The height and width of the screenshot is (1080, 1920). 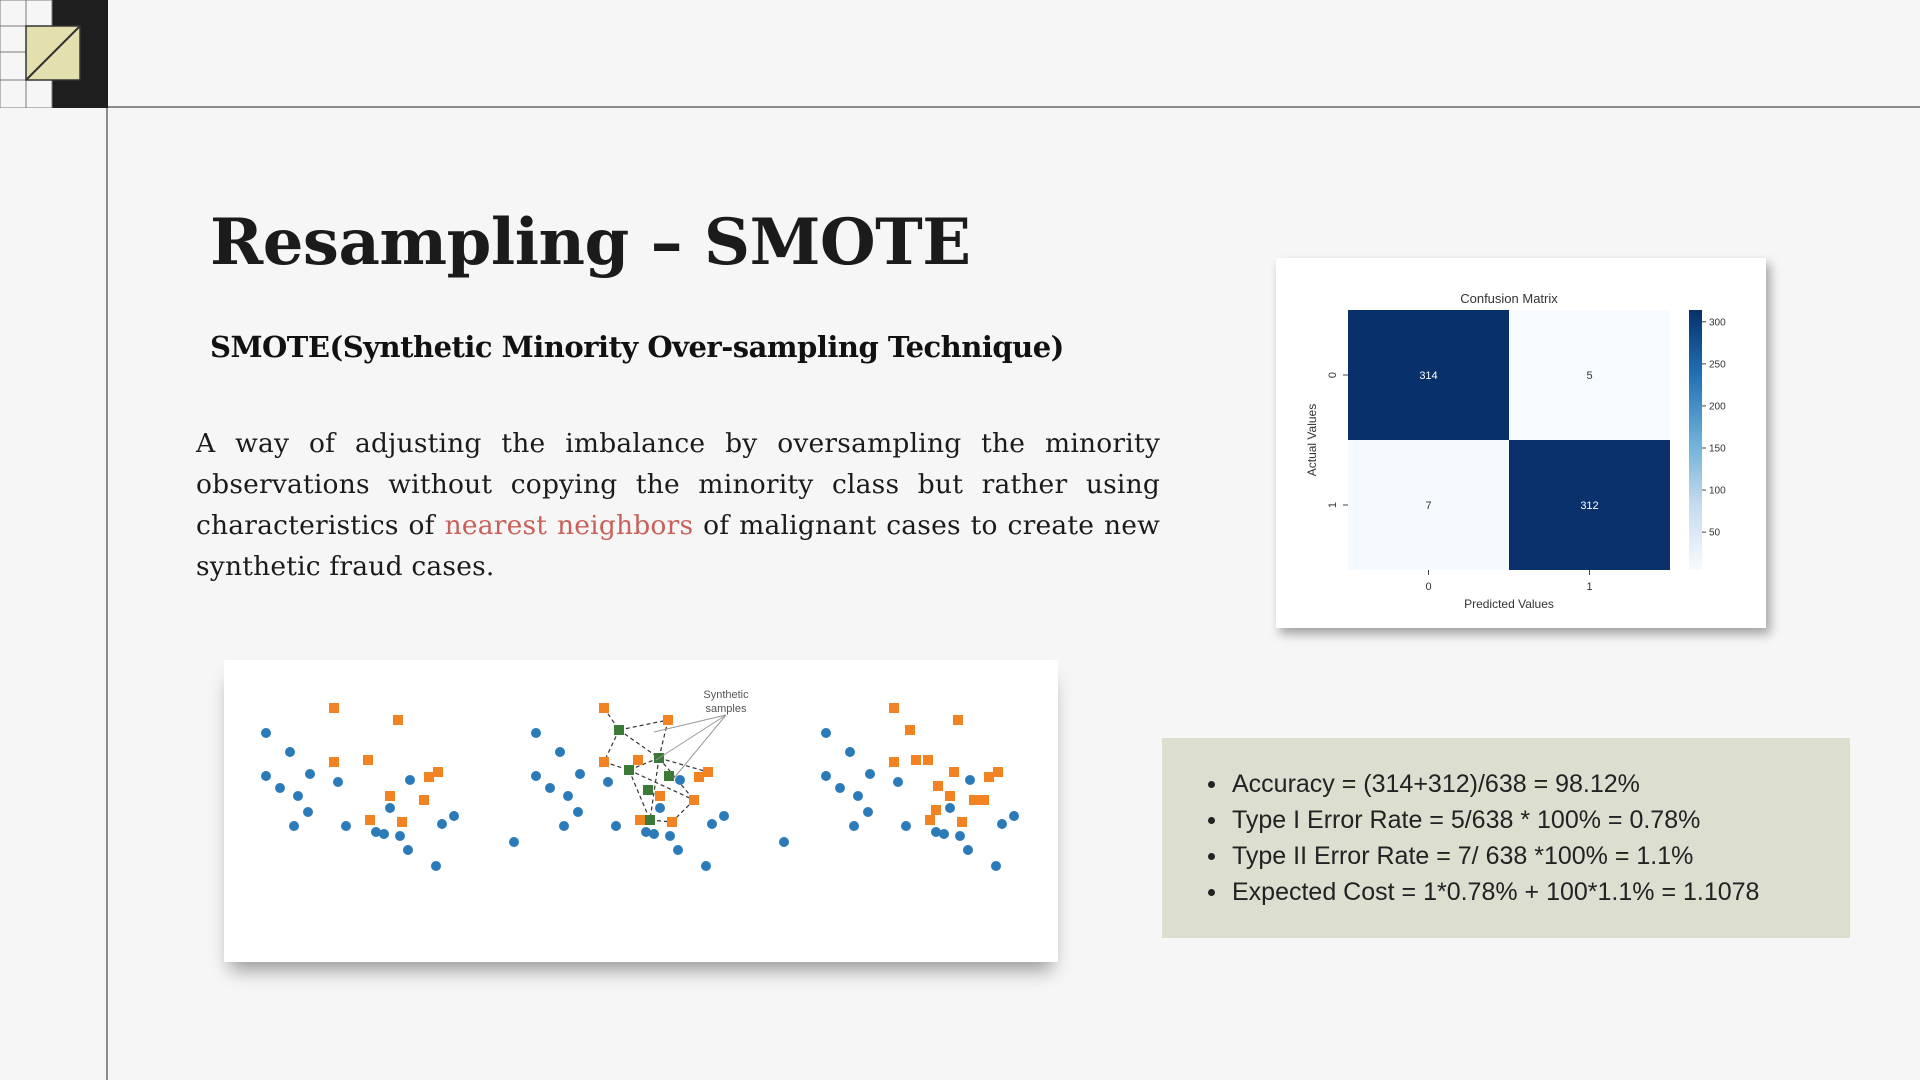 What do you see at coordinates (54, 54) in the screenshot?
I see `corner-grid-icon` at bounding box center [54, 54].